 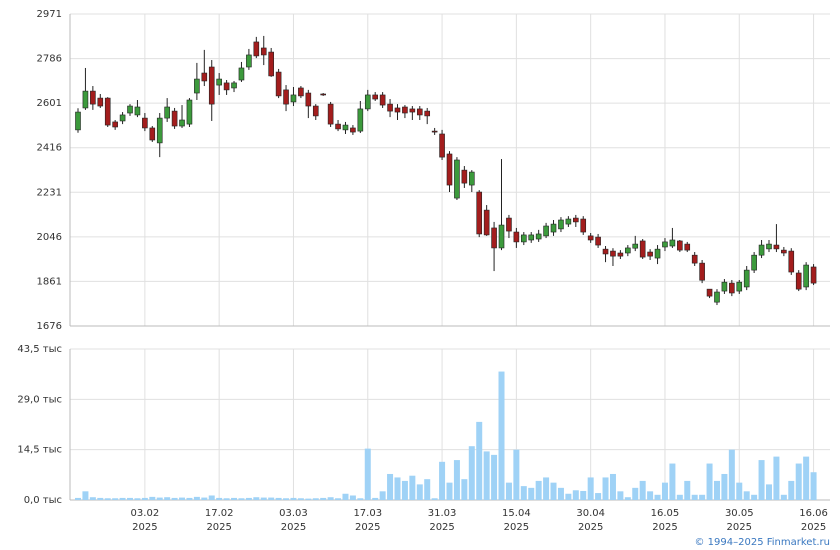 What do you see at coordinates (49, 281) in the screenshot?
I see `y-tick-label: 1861` at bounding box center [49, 281].